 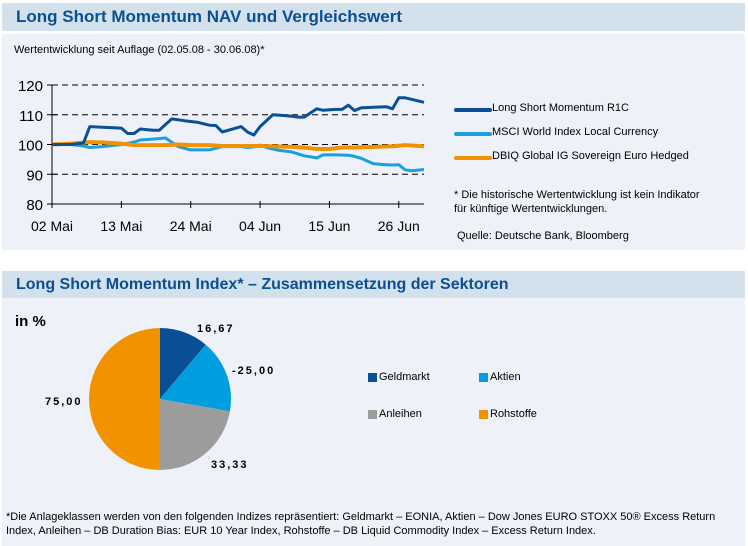 What do you see at coordinates (513, 414) in the screenshot?
I see `legend-label: Rohstoffe` at bounding box center [513, 414].